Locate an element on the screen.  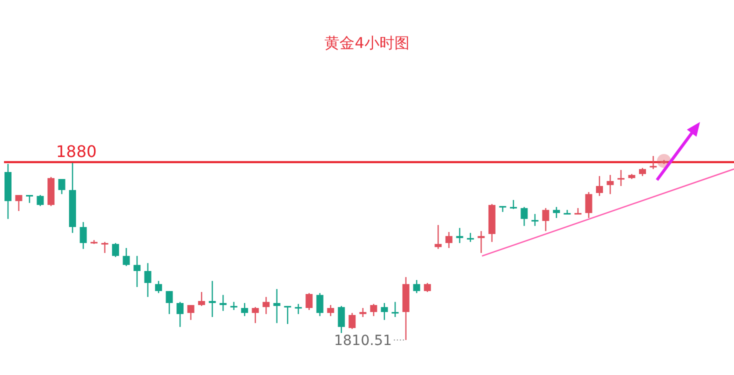
chart-title: 黄金4小时图 is located at coordinates (367, 43).